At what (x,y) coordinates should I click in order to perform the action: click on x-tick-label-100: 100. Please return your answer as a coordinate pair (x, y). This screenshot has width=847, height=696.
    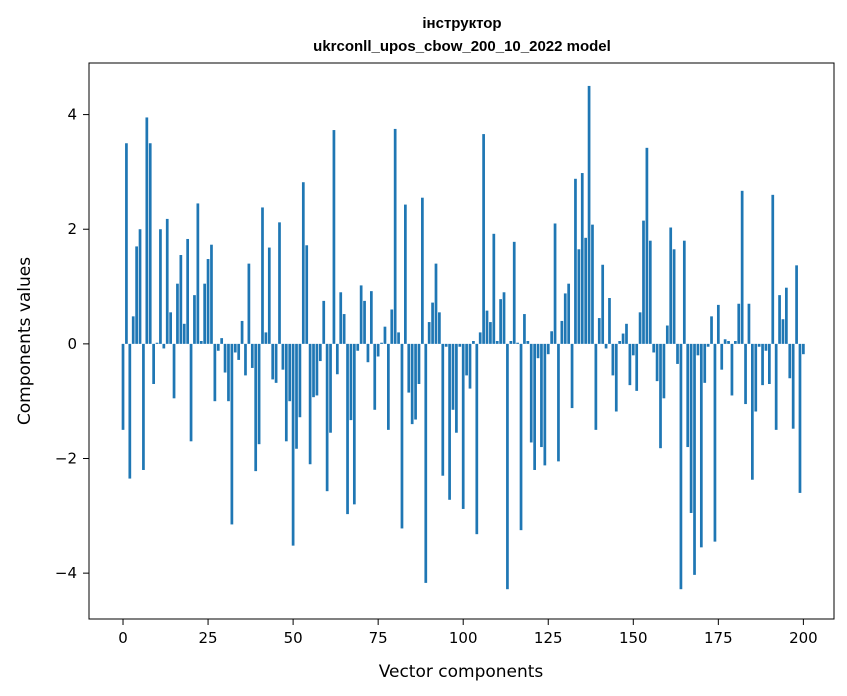
    Looking at the image, I should click on (463, 638).